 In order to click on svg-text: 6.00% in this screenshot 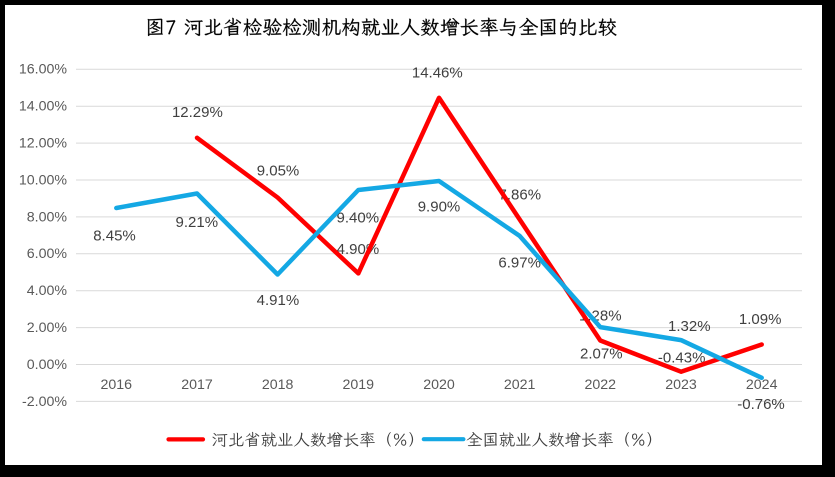, I will do `click(47, 254)`.